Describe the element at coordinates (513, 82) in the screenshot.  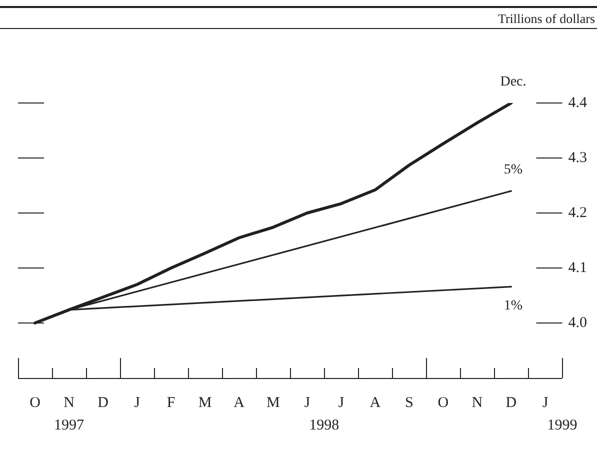
I see `series-label: Dec.` at that location.